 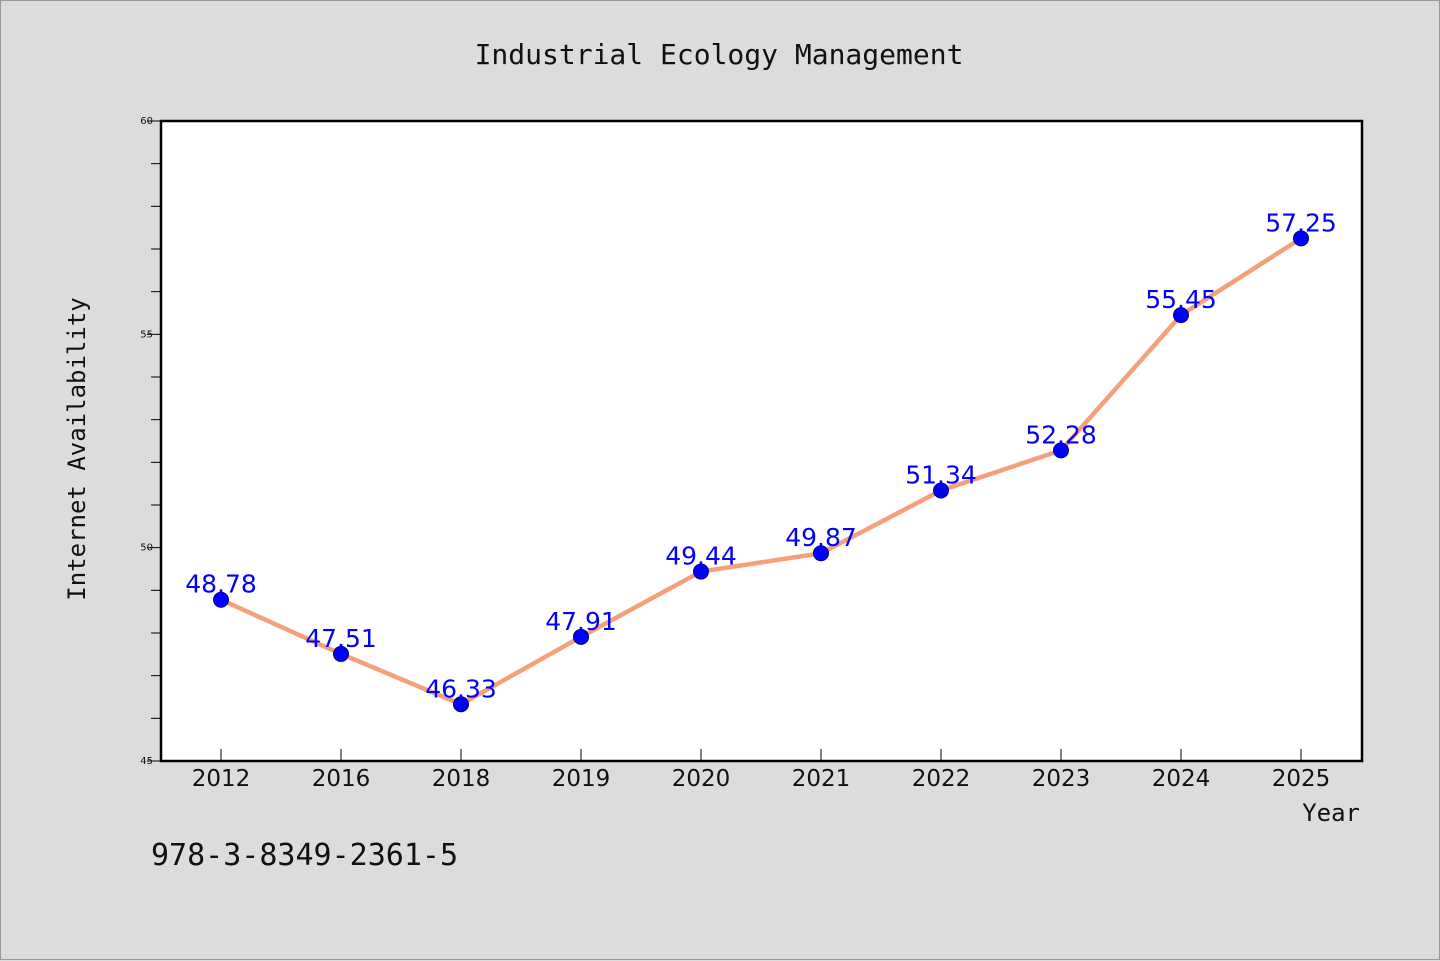 What do you see at coordinates (1301, 779) in the screenshot?
I see `x-tick-label: 2025` at bounding box center [1301, 779].